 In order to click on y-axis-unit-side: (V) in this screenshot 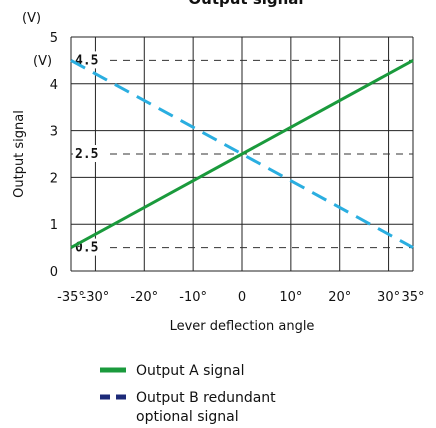, I will do `click(42, 61)`.